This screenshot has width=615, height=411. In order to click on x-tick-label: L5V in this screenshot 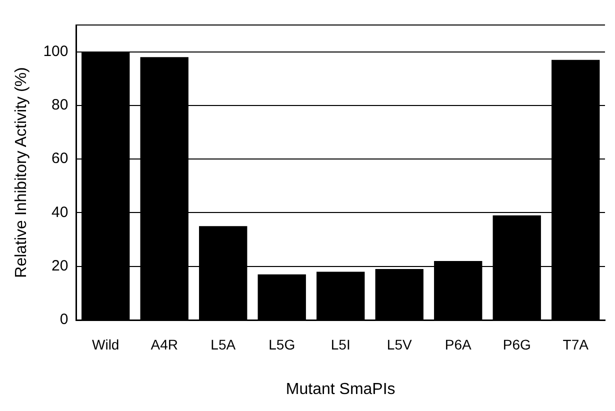, I will do `click(399, 344)`.